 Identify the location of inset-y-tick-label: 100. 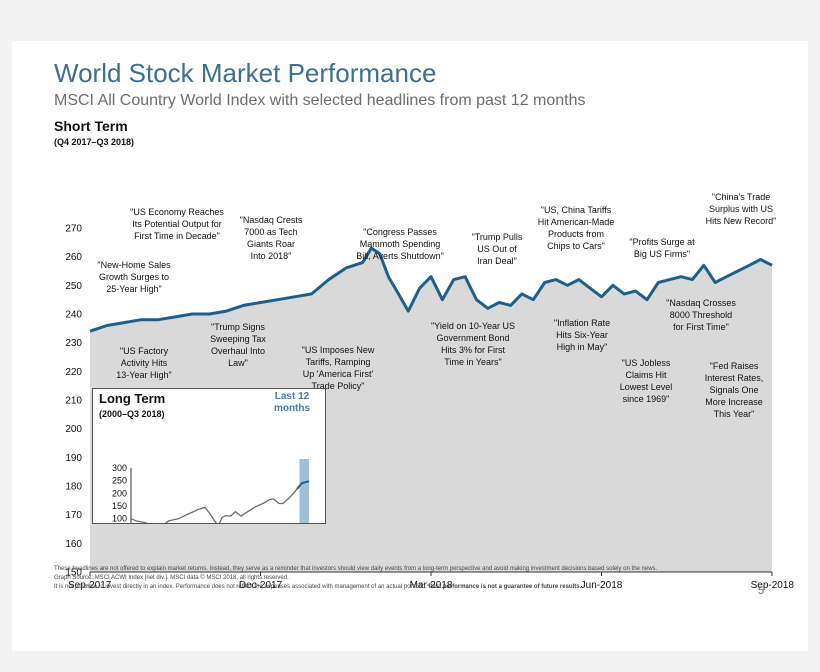
(119, 518).